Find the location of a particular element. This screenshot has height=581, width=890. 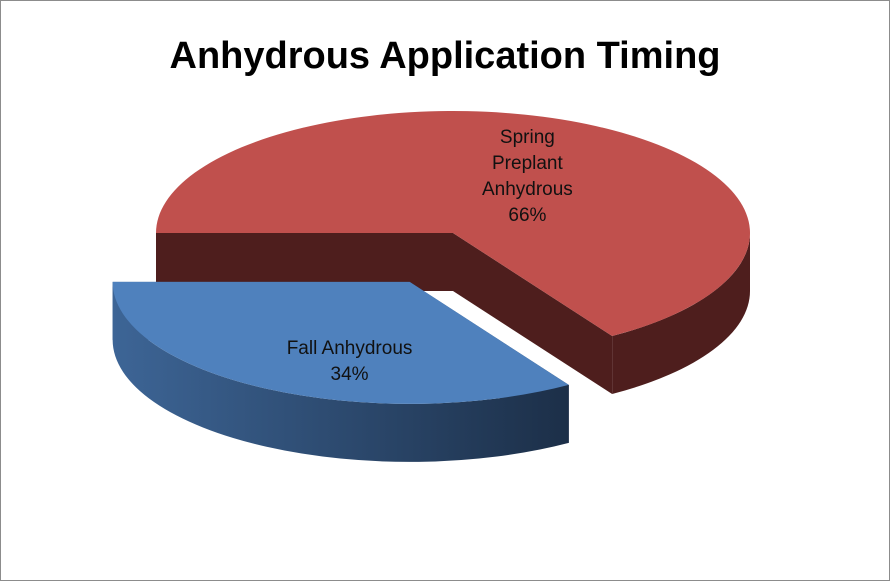

pie-side is located at coordinates (681, 314).